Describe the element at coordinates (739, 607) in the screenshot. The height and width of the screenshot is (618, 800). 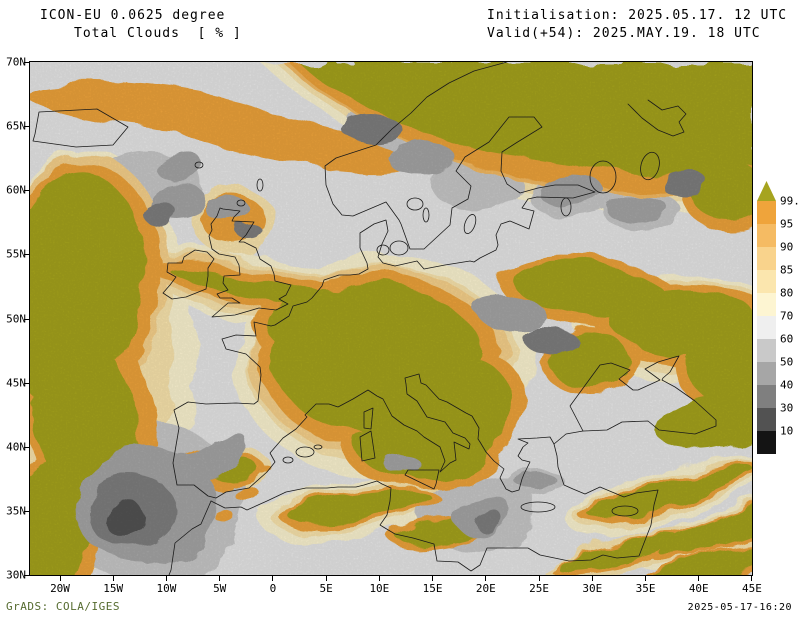
I see `render-timestamp: 2025-05-17-16:20` at that location.